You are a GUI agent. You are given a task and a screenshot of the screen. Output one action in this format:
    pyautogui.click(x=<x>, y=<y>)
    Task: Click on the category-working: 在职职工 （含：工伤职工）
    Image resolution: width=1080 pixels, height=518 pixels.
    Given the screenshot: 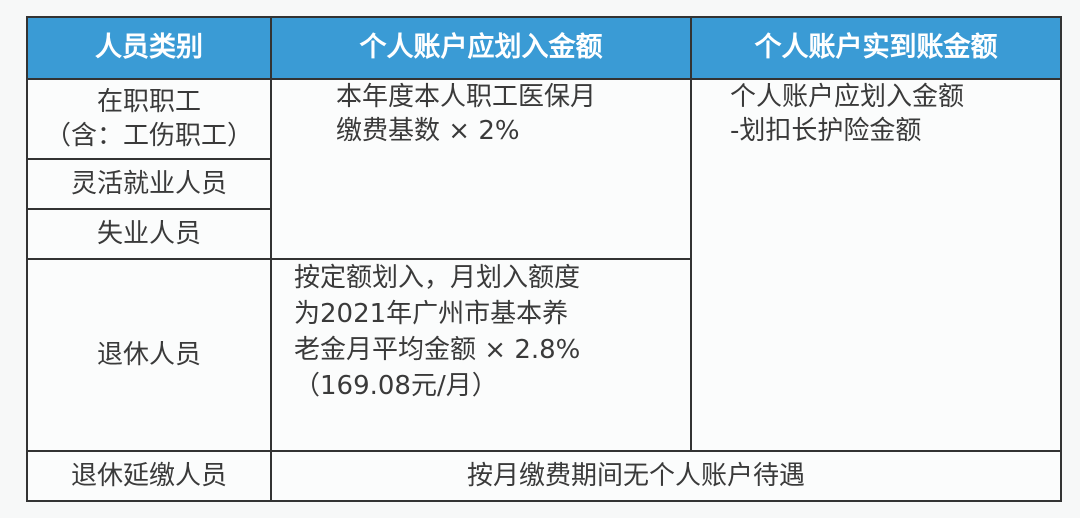 What is the action you would take?
    pyautogui.click(x=149, y=119)
    